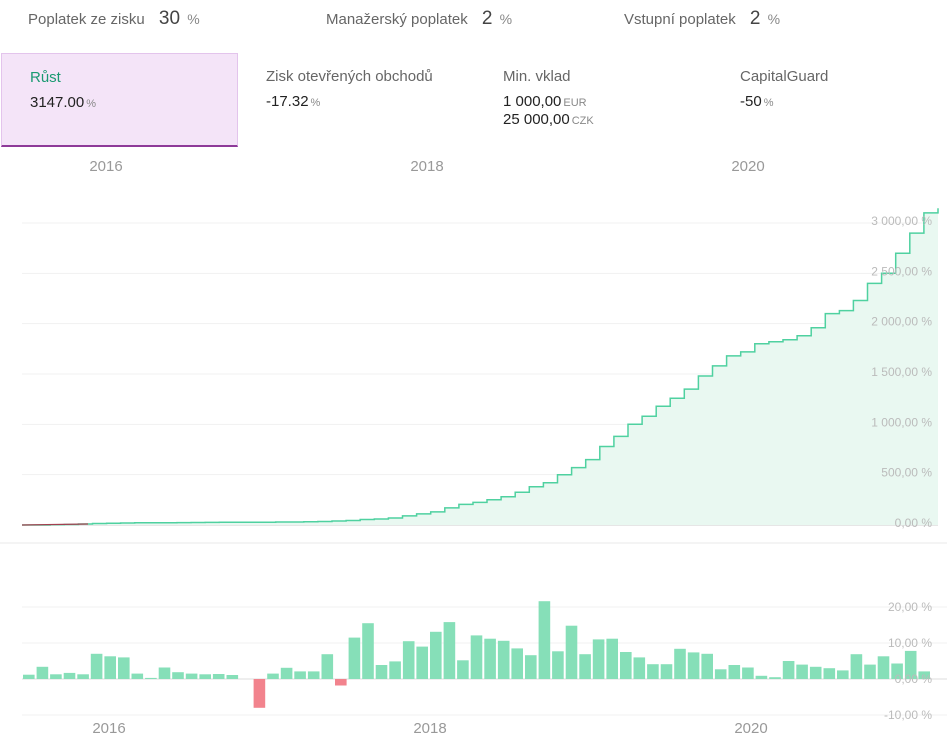 The width and height of the screenshot is (947, 749). I want to click on min-deposit-value-czk: 25 000,00, so click(536, 119).